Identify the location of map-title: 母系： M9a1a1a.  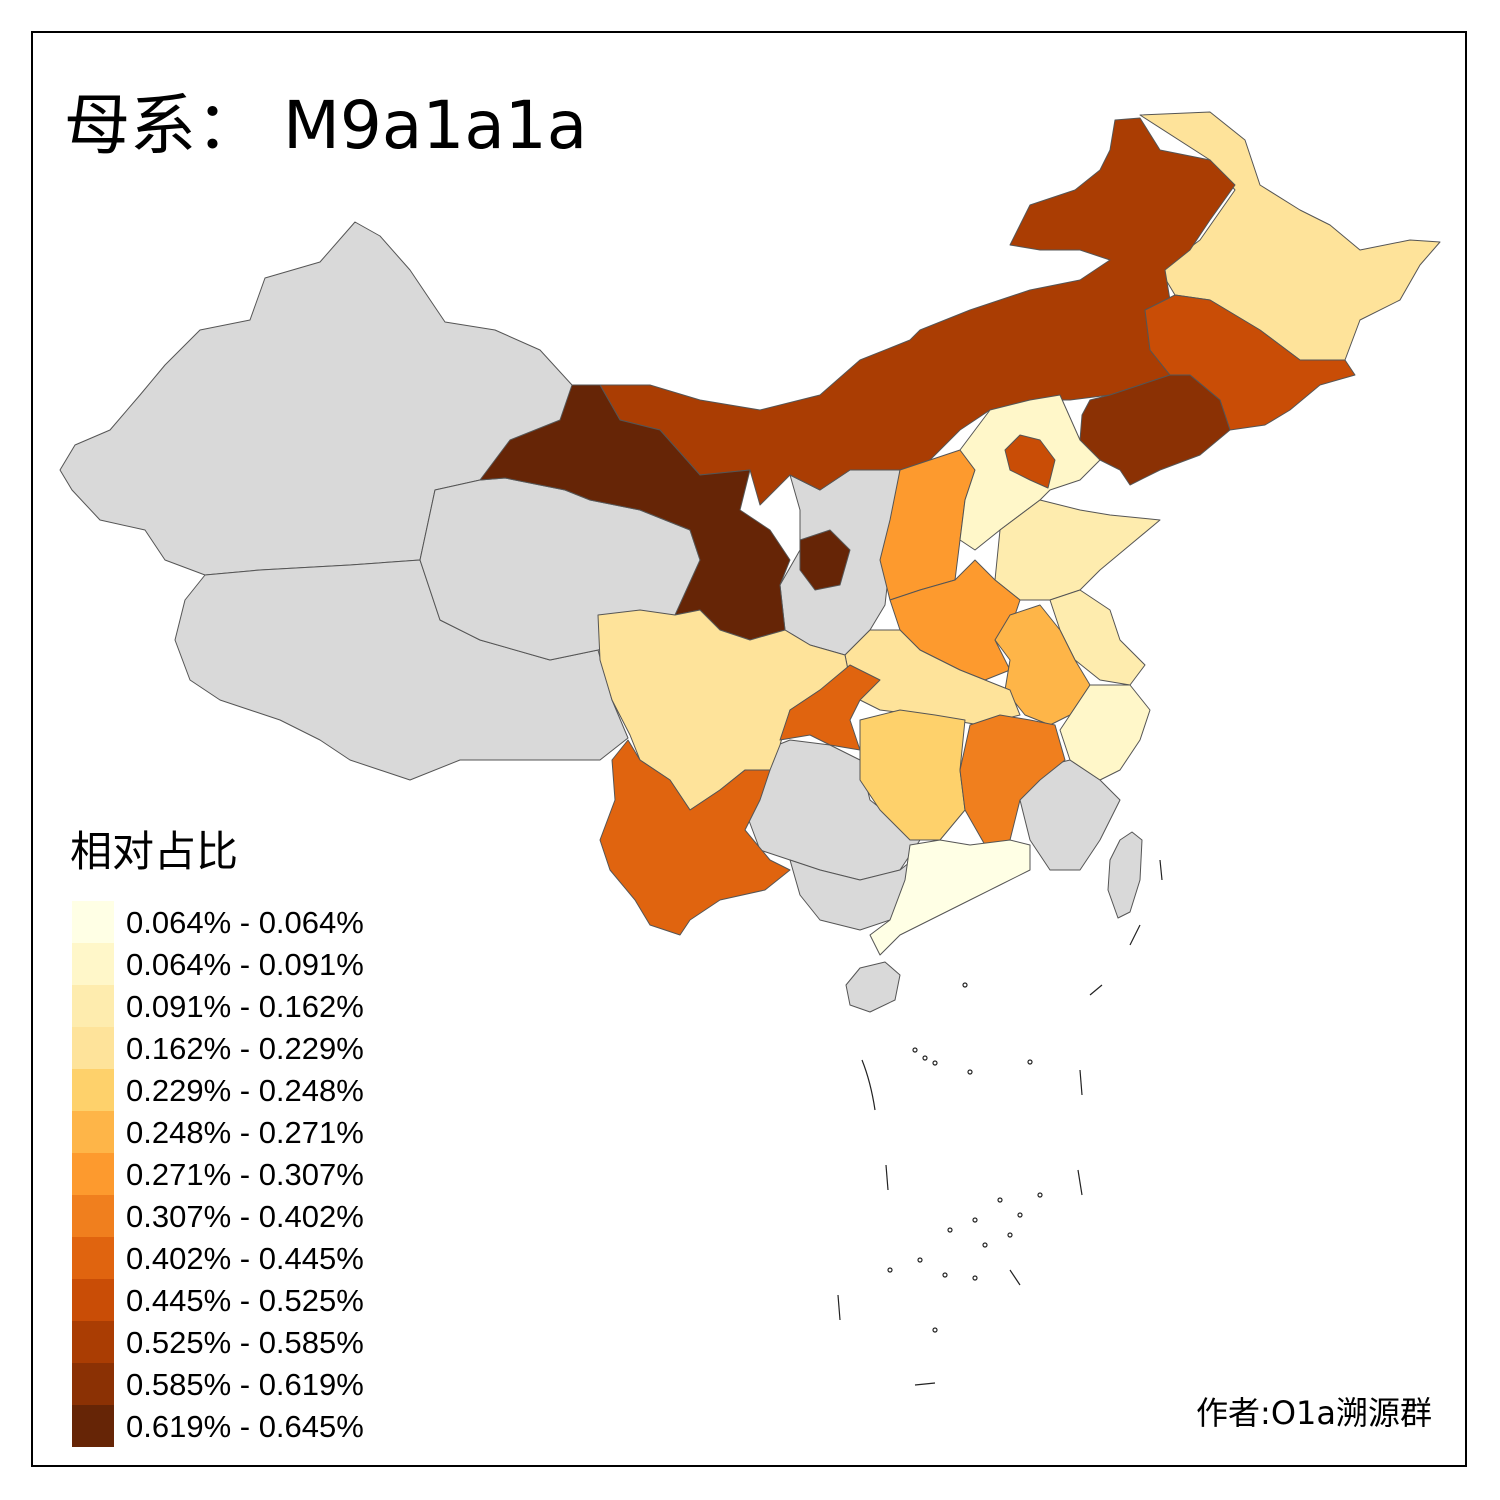
(326, 125).